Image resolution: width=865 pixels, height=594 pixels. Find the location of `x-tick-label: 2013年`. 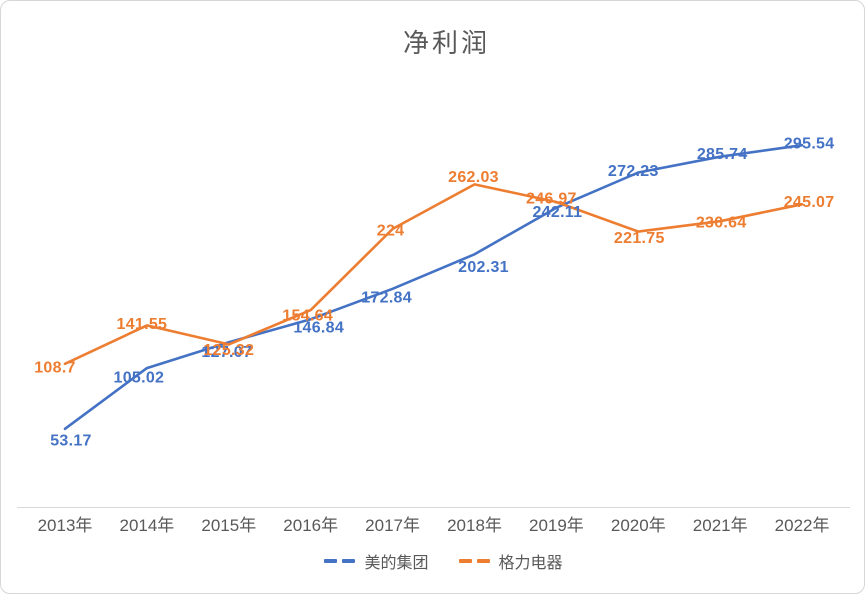

x-tick-label: 2013年 is located at coordinates (65, 525).